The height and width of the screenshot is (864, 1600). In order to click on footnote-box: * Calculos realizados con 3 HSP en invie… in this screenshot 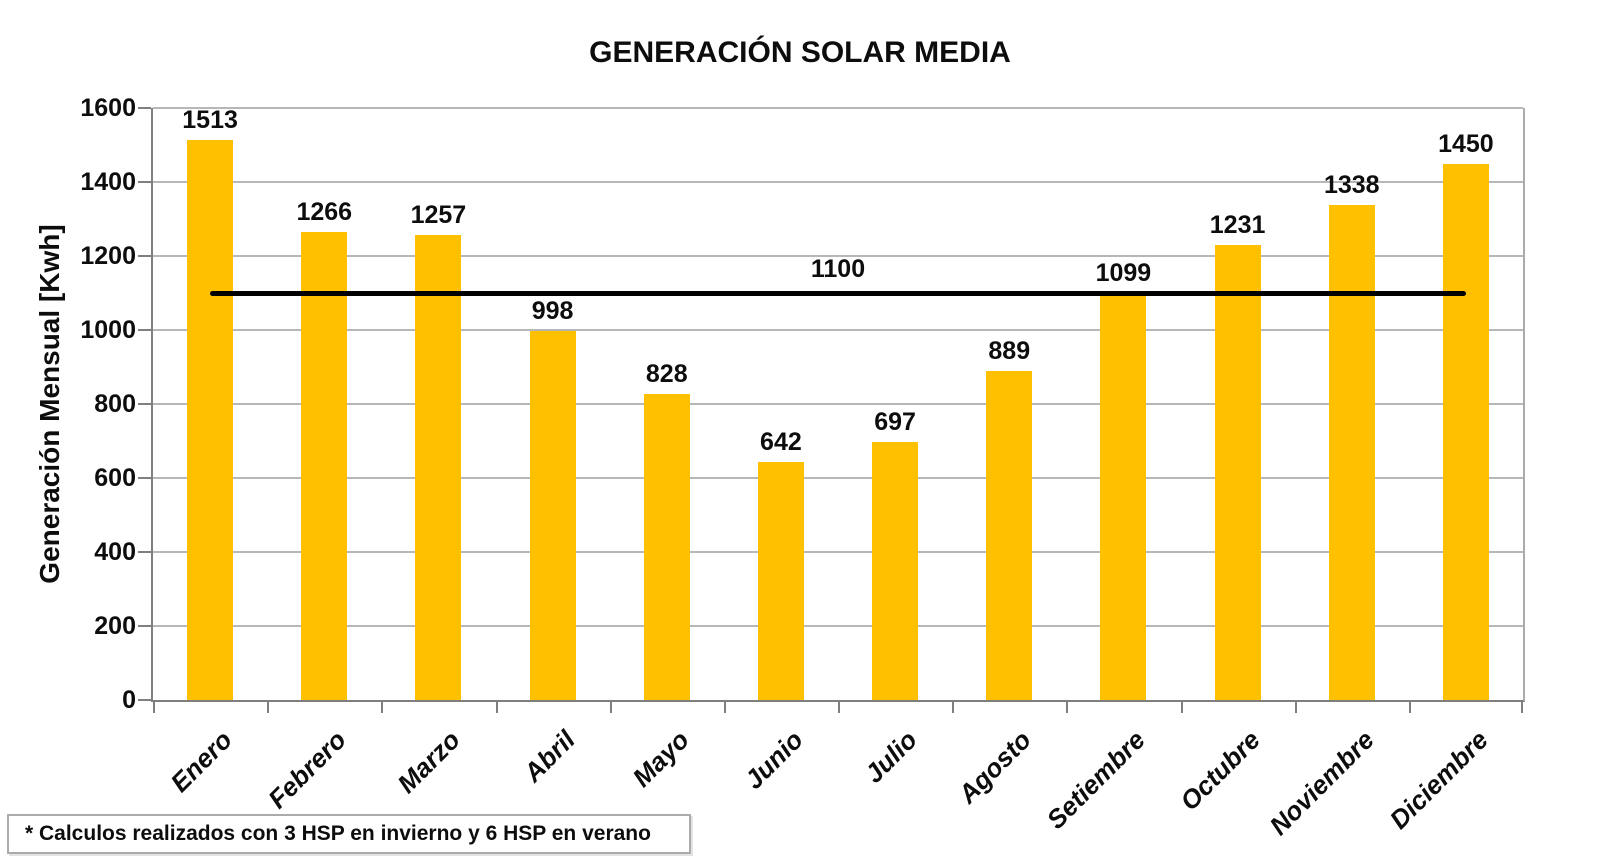, I will do `click(349, 834)`.